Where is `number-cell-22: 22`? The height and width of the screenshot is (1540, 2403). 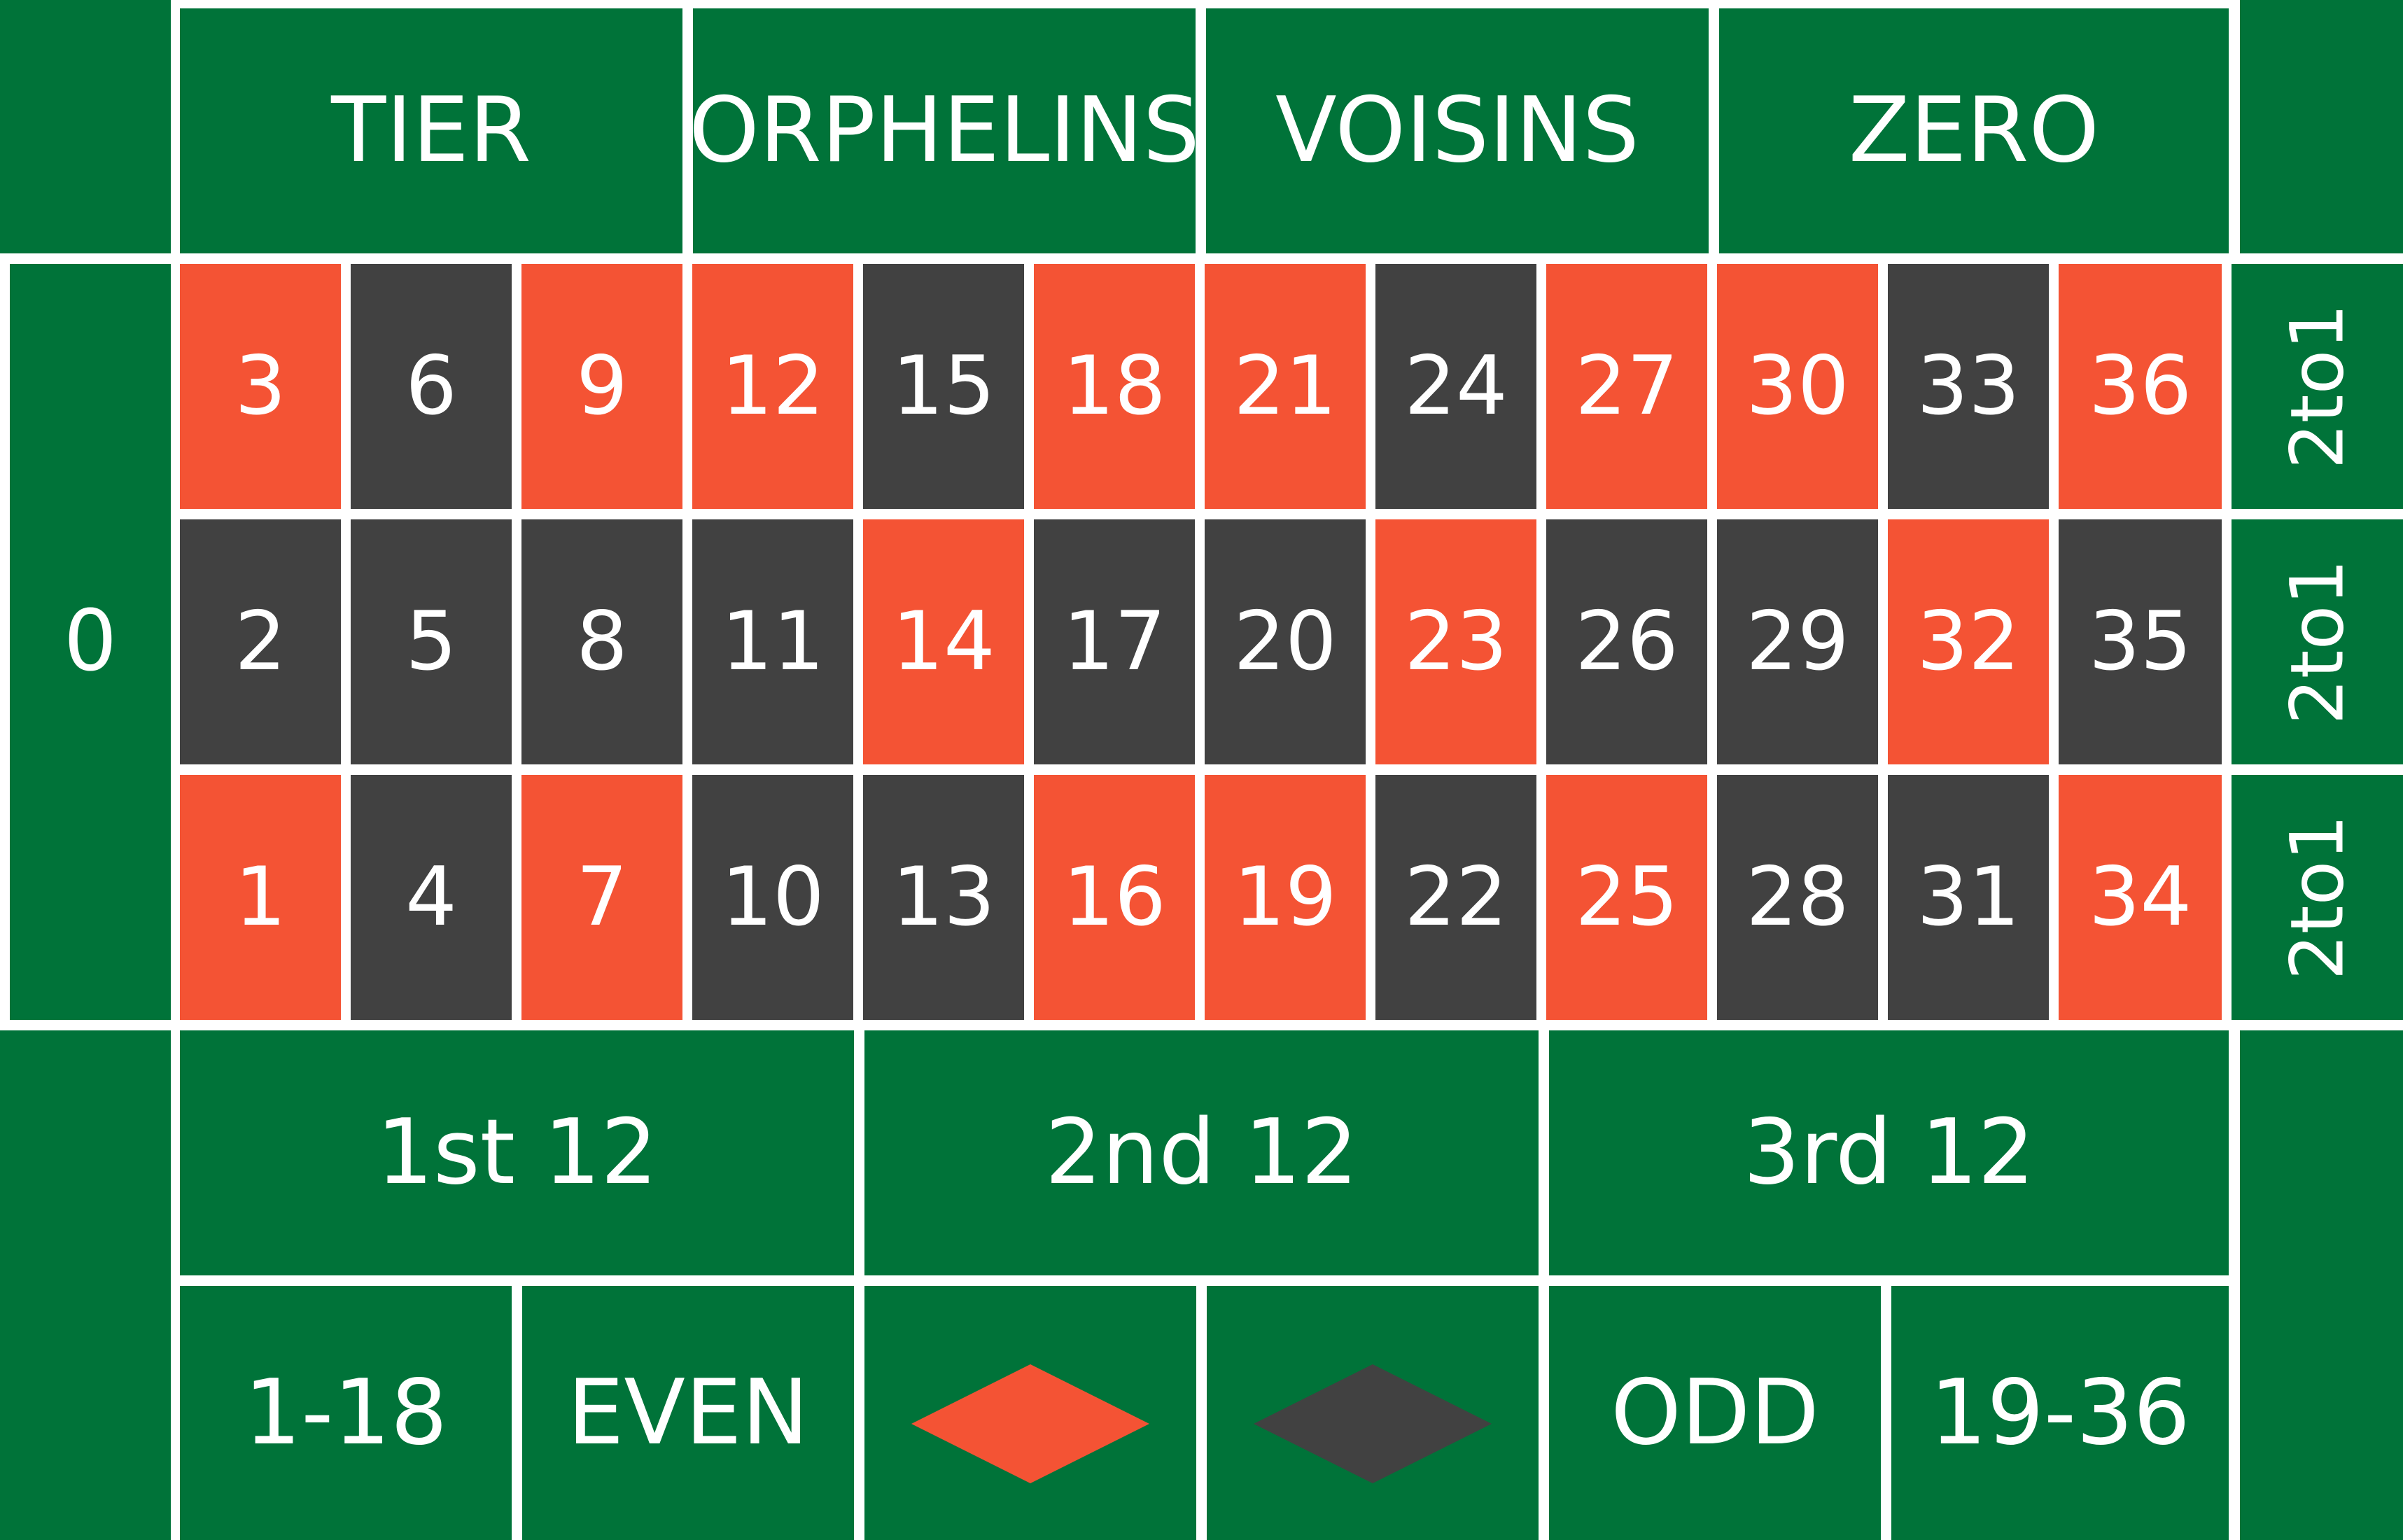 number-cell-22: 22 is located at coordinates (1455, 897).